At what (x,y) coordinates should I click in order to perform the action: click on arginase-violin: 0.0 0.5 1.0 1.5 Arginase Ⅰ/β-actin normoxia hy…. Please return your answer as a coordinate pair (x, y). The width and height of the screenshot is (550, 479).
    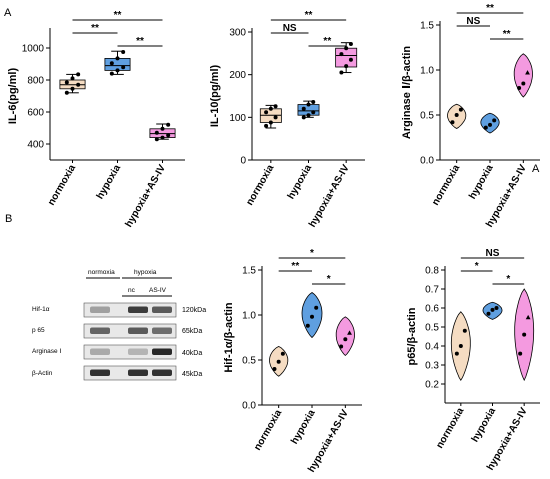
    Looking at the image, I should click on (470, 116).